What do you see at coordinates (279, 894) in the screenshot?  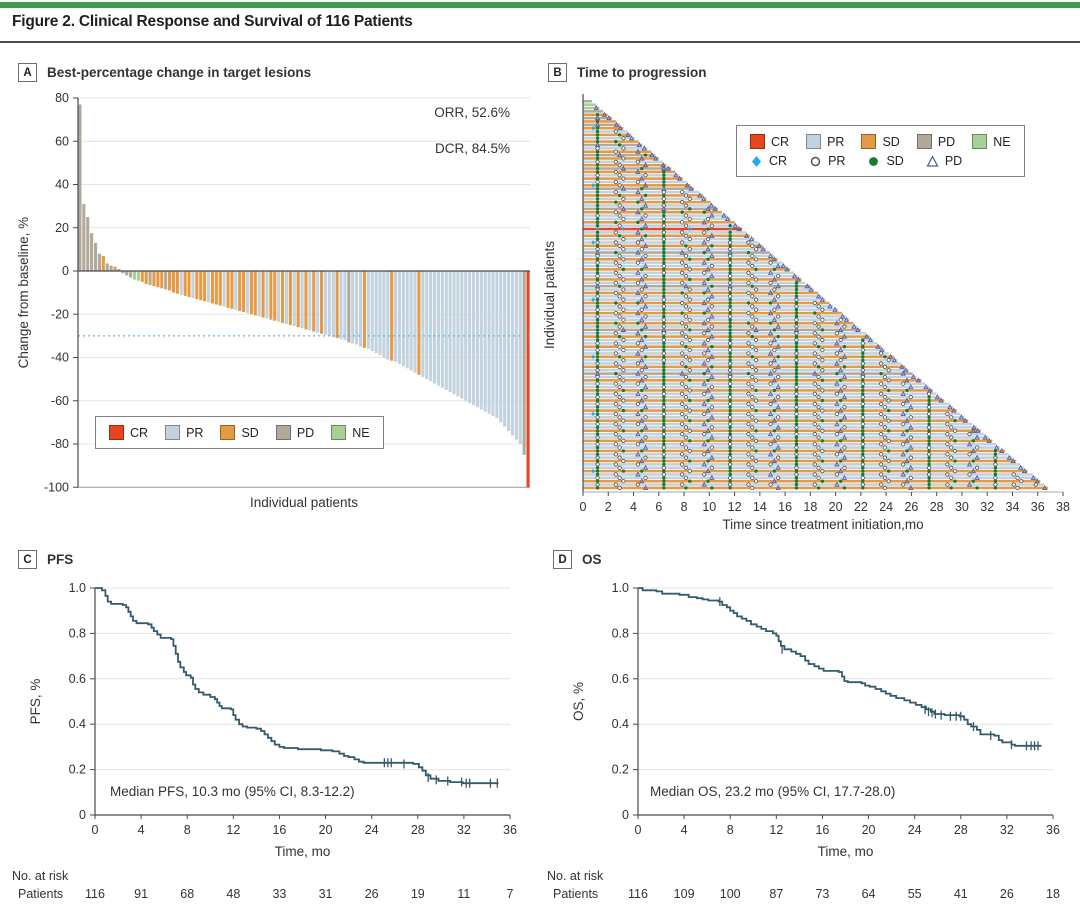 I see `at-risk-count: 33` at bounding box center [279, 894].